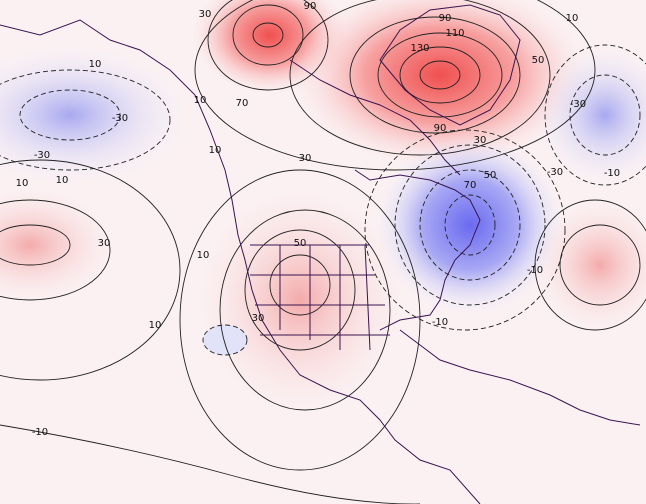 This screenshot has width=646, height=504. I want to click on contour-label: 110, so click(454, 33).